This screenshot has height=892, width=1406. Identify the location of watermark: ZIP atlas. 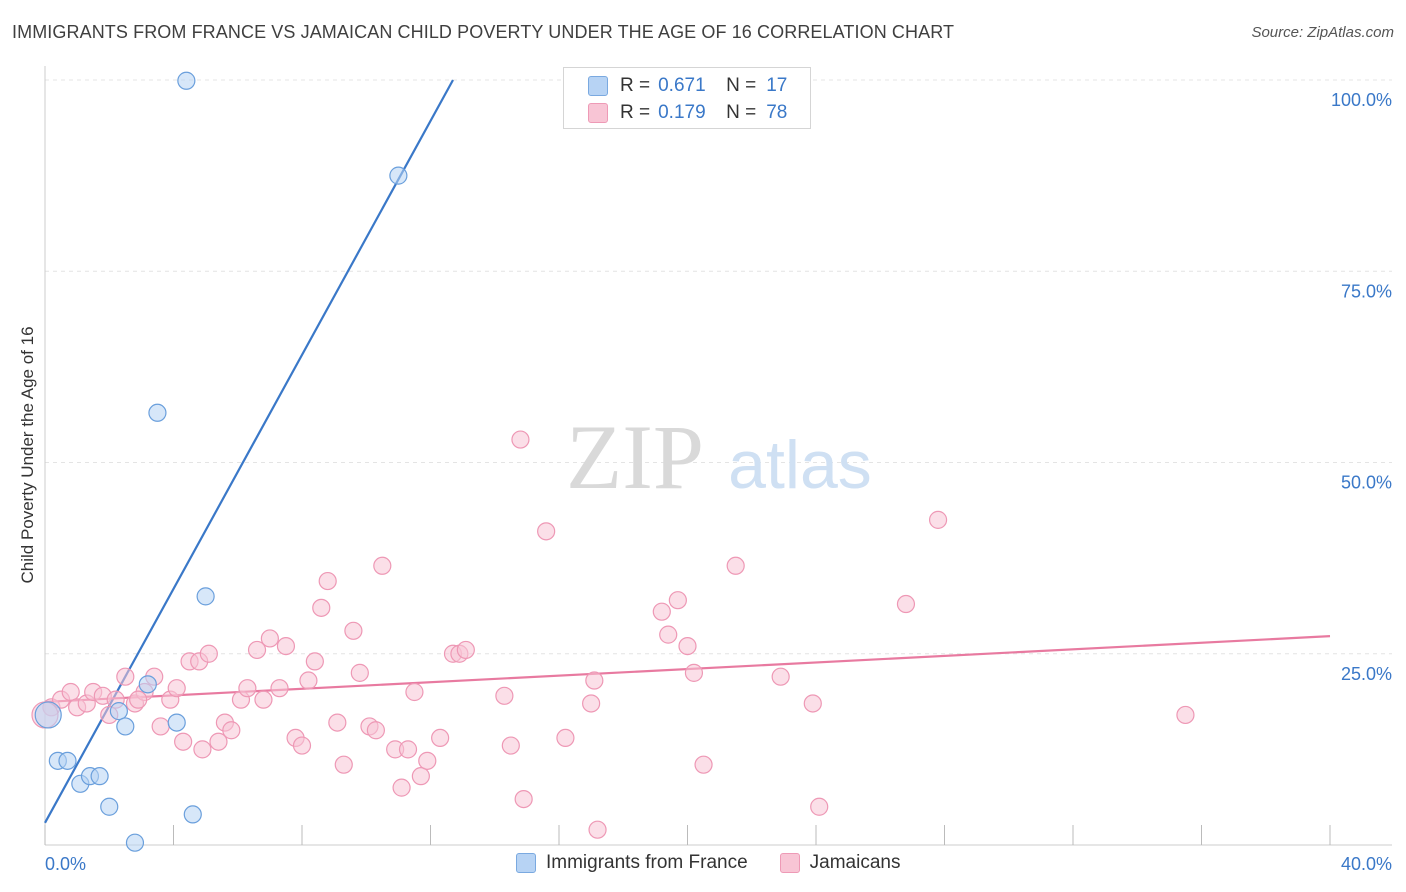
(719, 457).